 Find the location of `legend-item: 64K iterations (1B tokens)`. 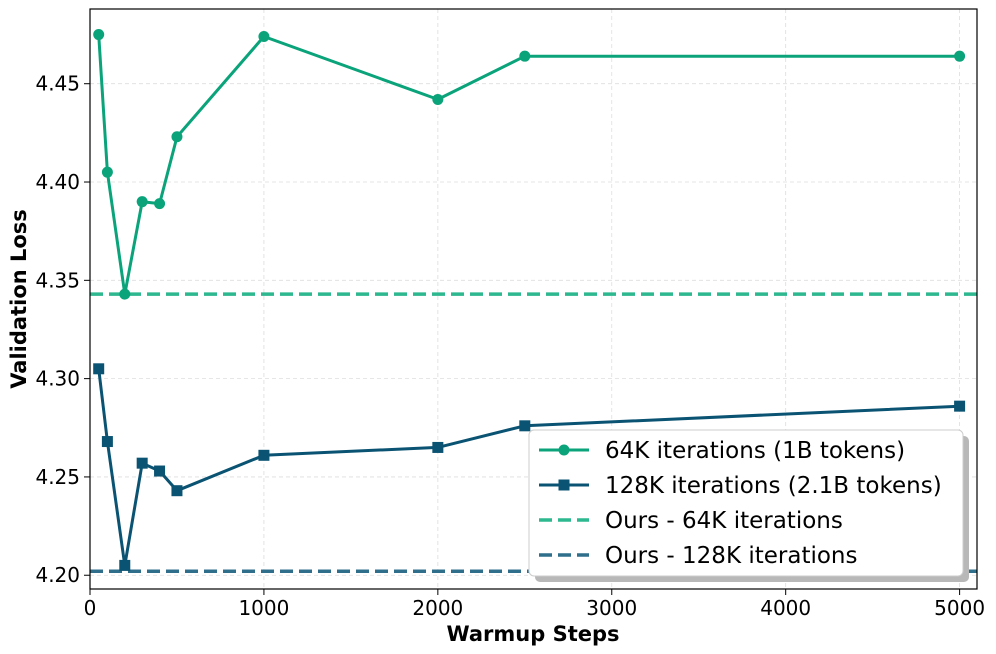

legend-item: 64K iterations (1B tokens) is located at coordinates (722, 451).